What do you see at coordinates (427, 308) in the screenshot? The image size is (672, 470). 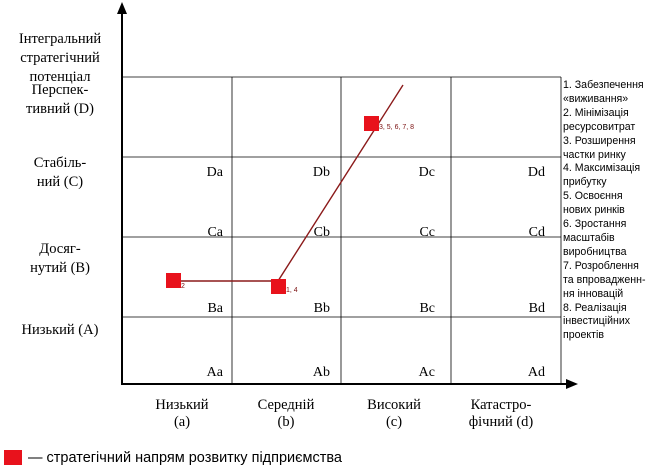 I see `cell-label: Bc` at bounding box center [427, 308].